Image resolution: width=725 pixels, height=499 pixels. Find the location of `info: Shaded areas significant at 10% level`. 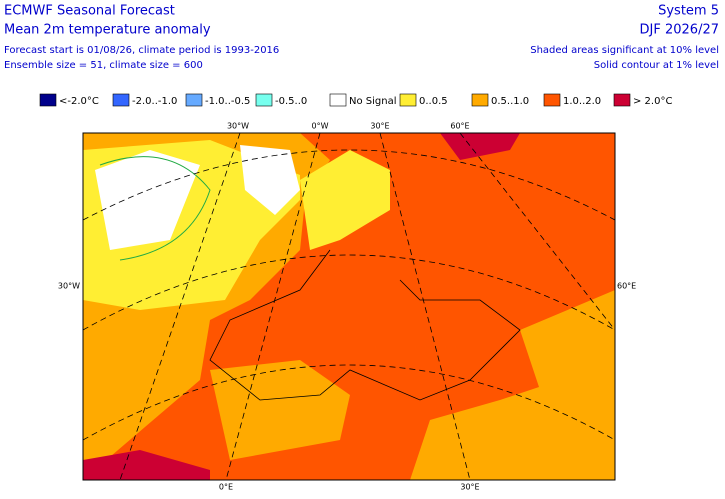

info: Shaded areas significant at 10% level is located at coordinates (624, 50).